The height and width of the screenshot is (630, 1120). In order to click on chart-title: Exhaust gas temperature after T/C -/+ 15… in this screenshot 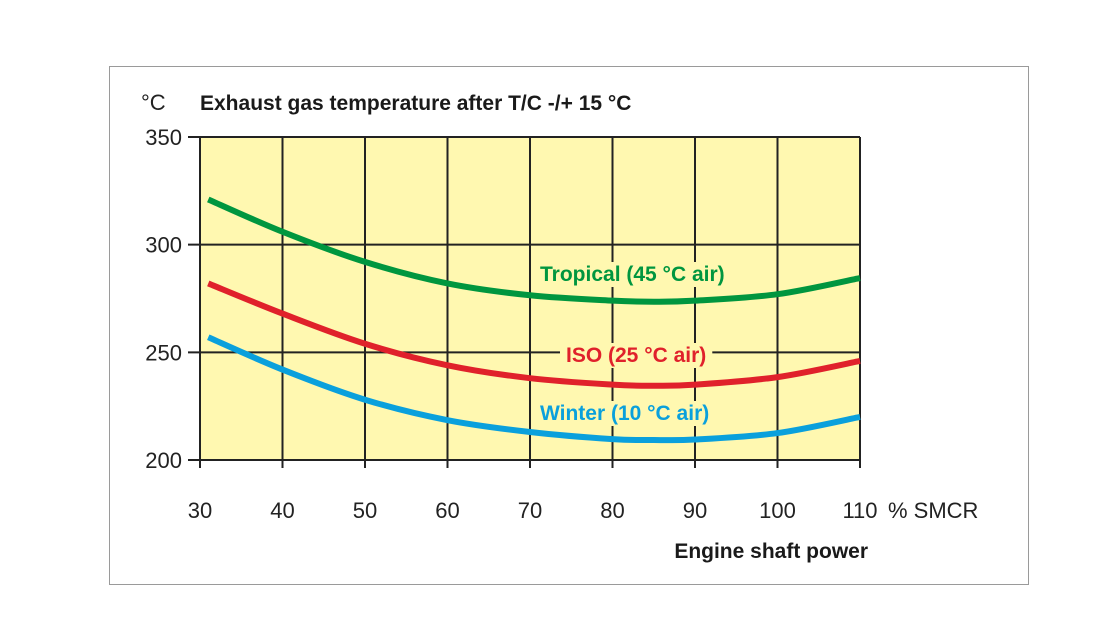, I will do `click(415, 103)`.